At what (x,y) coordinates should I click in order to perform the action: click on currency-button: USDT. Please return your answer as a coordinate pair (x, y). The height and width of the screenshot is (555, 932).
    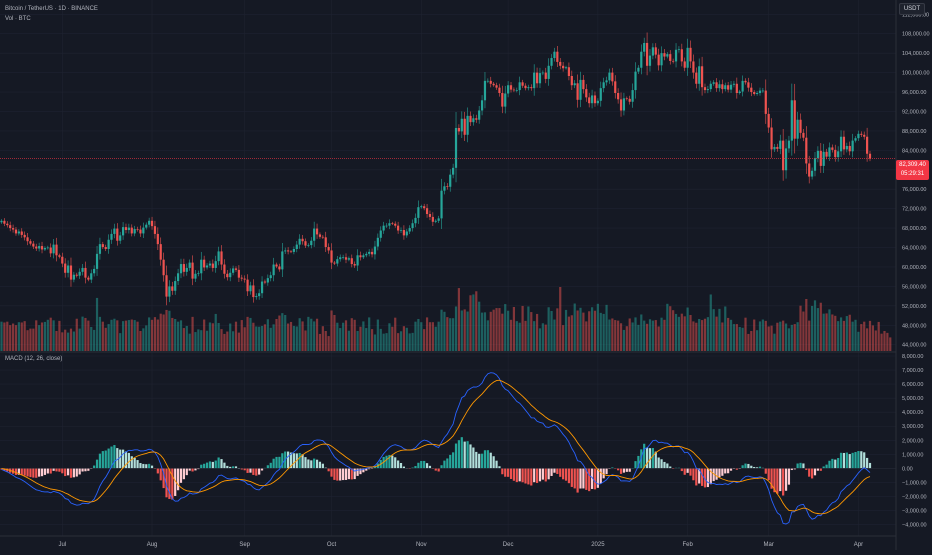
    Looking at the image, I should click on (912, 9).